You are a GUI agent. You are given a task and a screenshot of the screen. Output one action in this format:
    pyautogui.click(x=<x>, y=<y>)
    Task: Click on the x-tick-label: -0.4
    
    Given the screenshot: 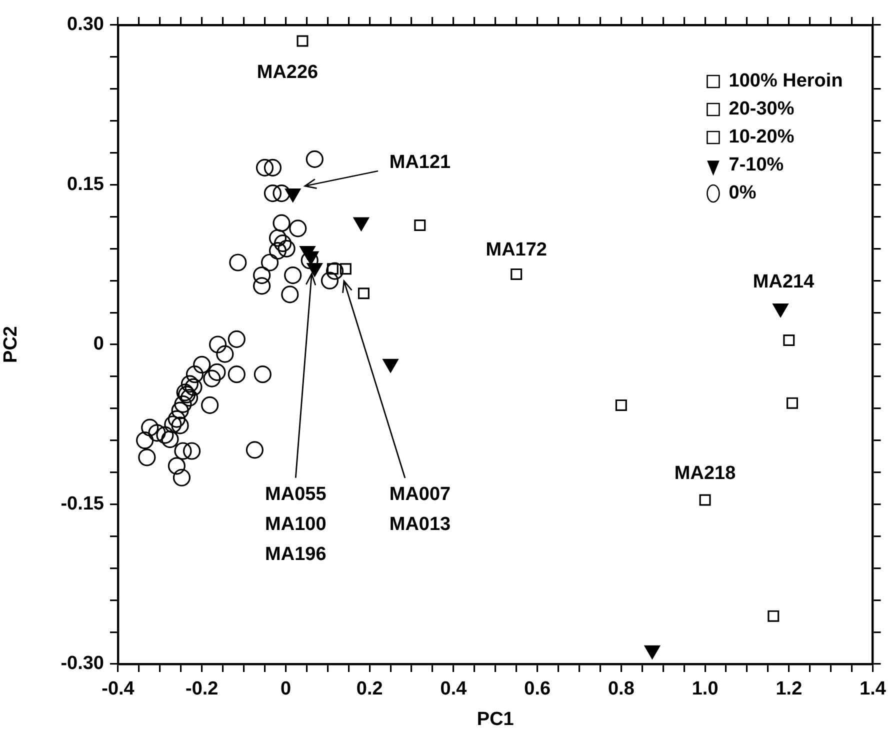 What is the action you would take?
    pyautogui.click(x=118, y=689)
    